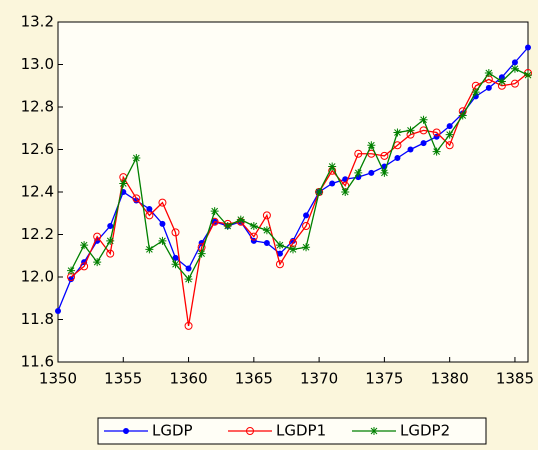 The image size is (538, 450). I want to click on x-tick-label: 1360, so click(188, 379).